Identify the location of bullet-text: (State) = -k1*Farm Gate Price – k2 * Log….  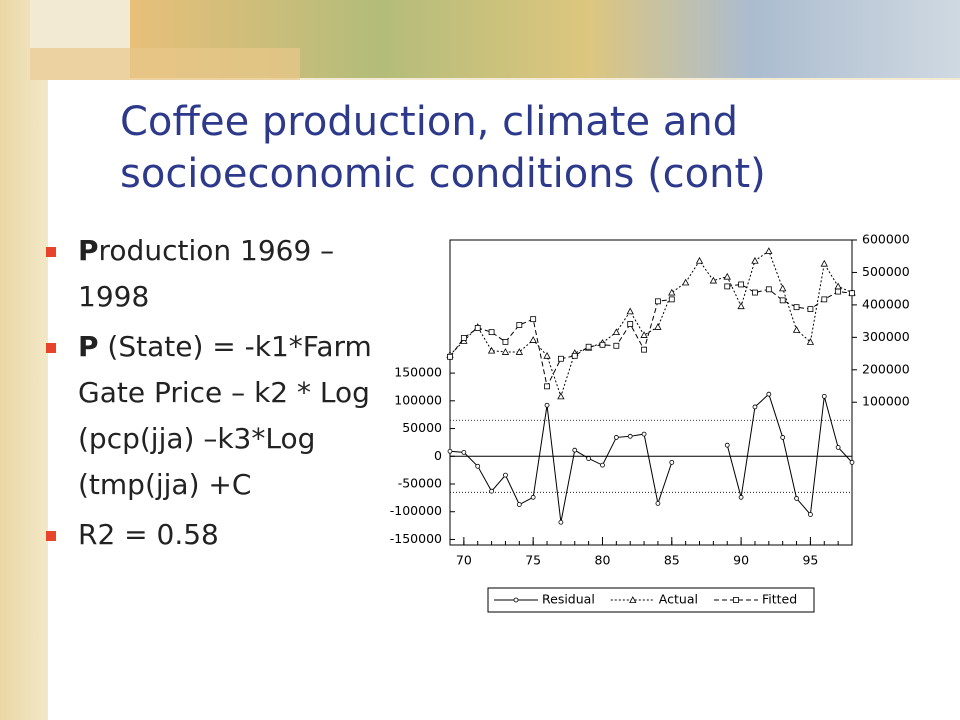
(225, 415).